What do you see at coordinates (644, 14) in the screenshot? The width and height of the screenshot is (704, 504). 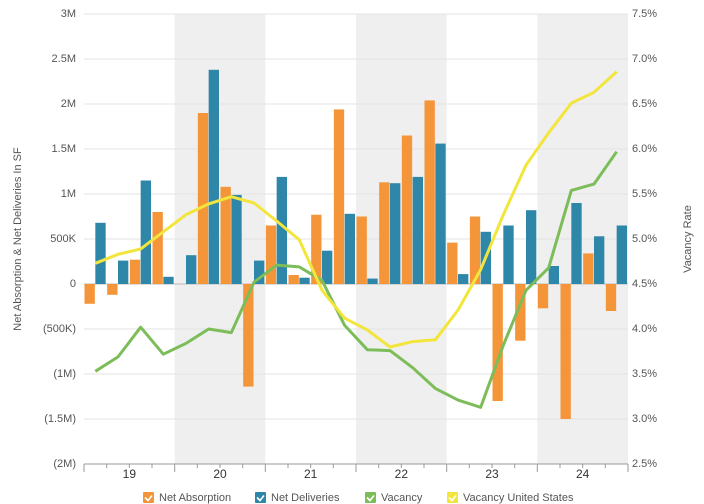 I see `y2-tick-label: 7.5%` at bounding box center [644, 14].